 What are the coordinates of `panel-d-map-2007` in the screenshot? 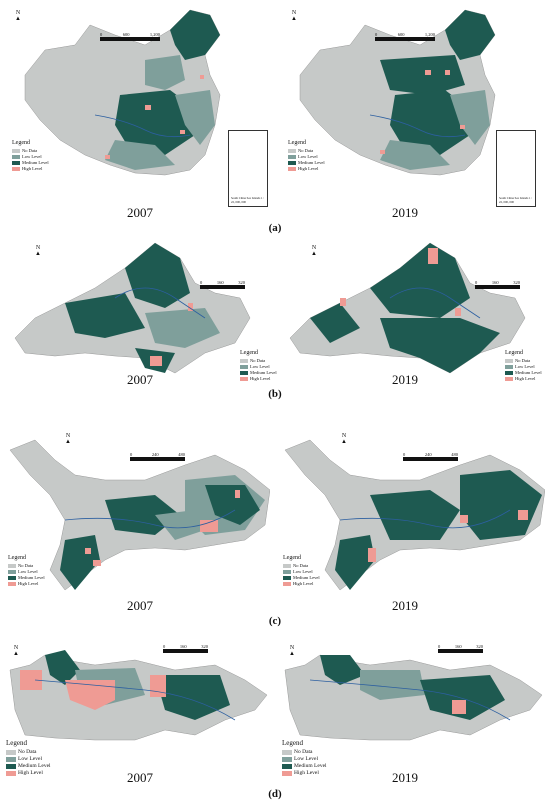 It's located at (137, 692).